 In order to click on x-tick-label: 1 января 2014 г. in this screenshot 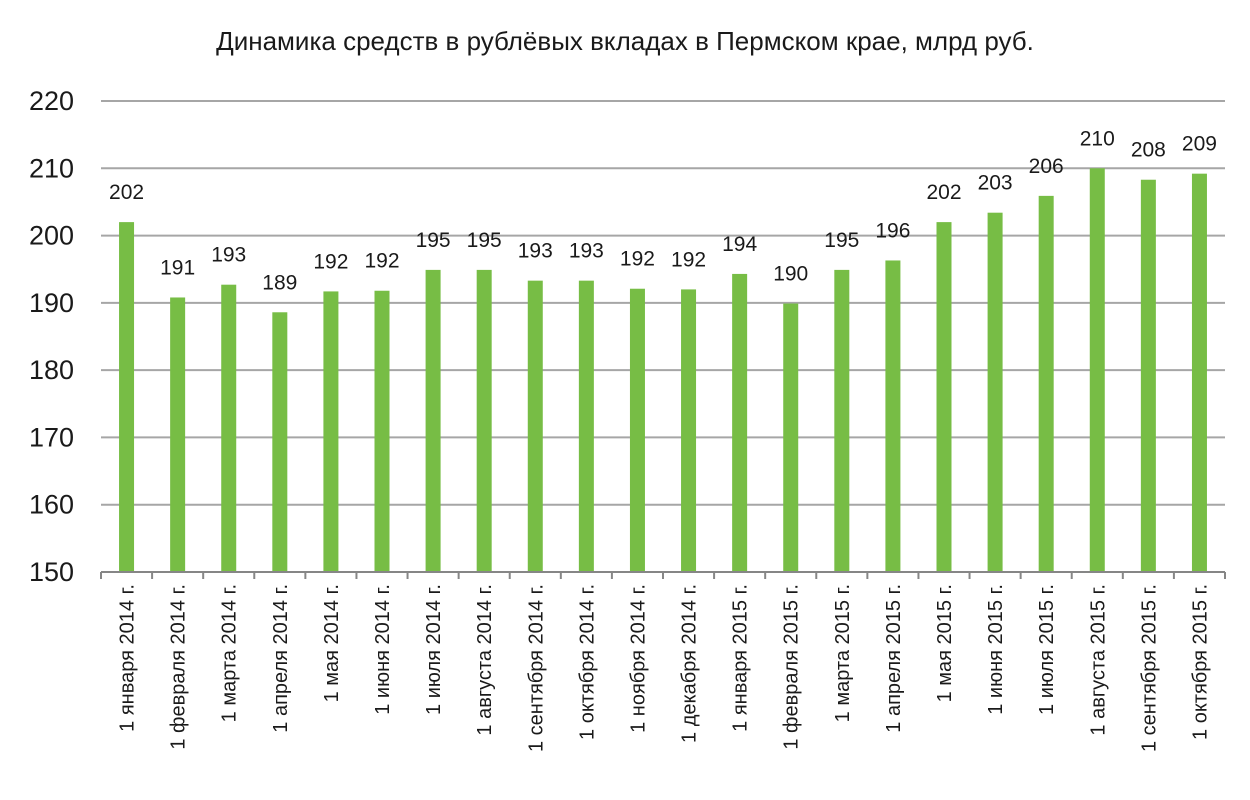, I will do `click(128, 658)`.